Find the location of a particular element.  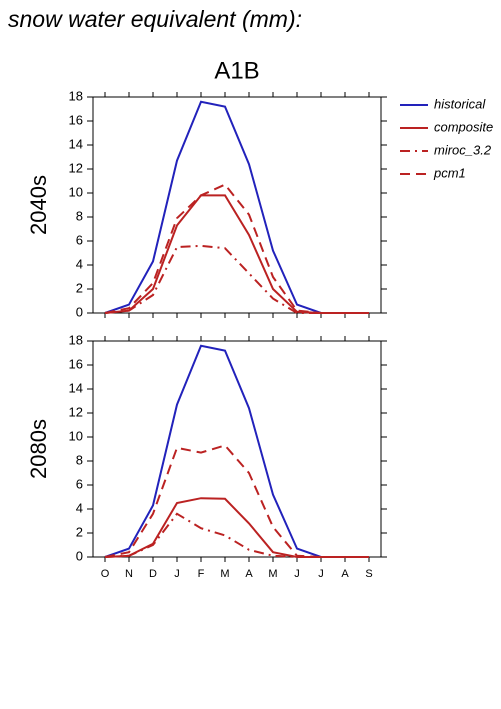

page-title: snow water equivalent (mm): is located at coordinates (155, 19).